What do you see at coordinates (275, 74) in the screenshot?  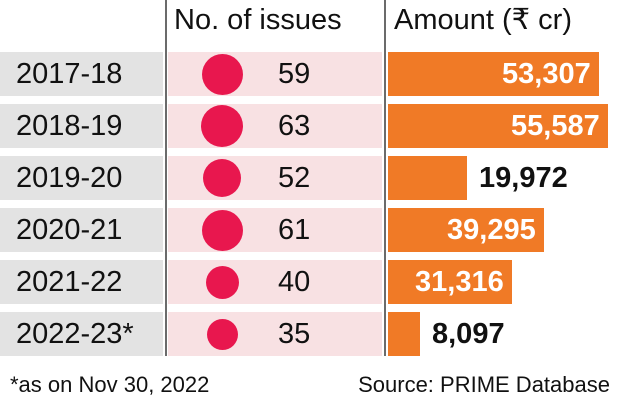 I see `issues-cell: 59` at bounding box center [275, 74].